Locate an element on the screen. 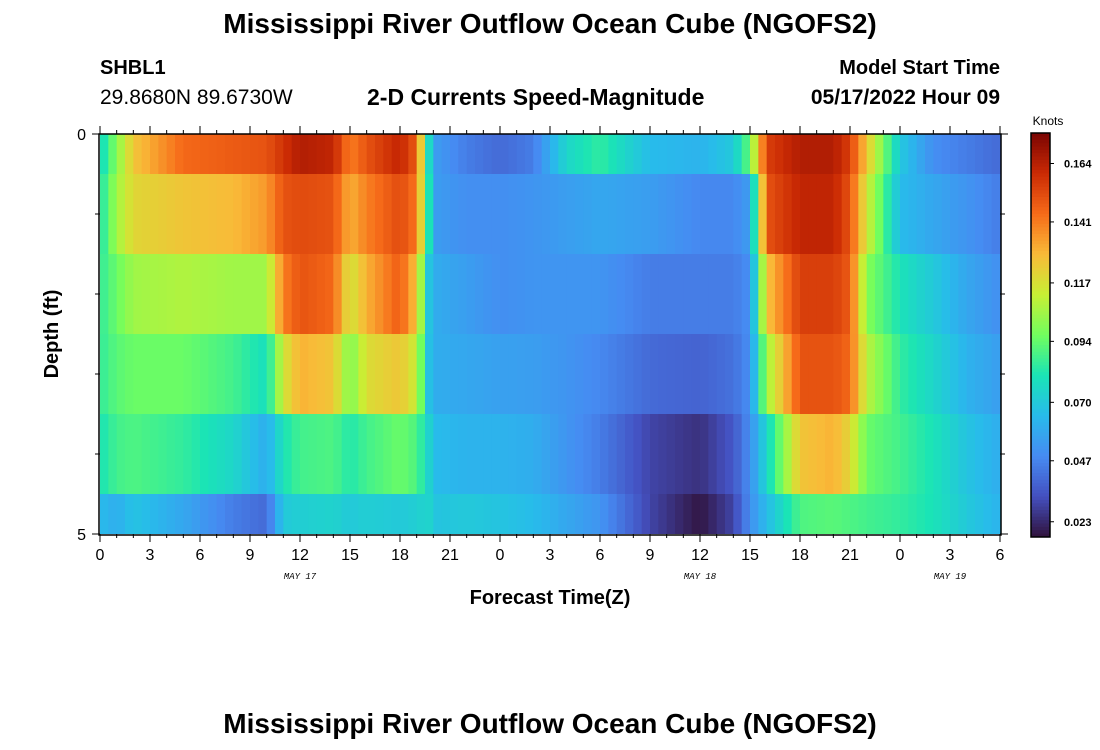 The image size is (1100, 750). colorbar: Knots 0.164 0.141 0.117 0.094 0.070 0.047 0.023 is located at coordinates (1061, 326).